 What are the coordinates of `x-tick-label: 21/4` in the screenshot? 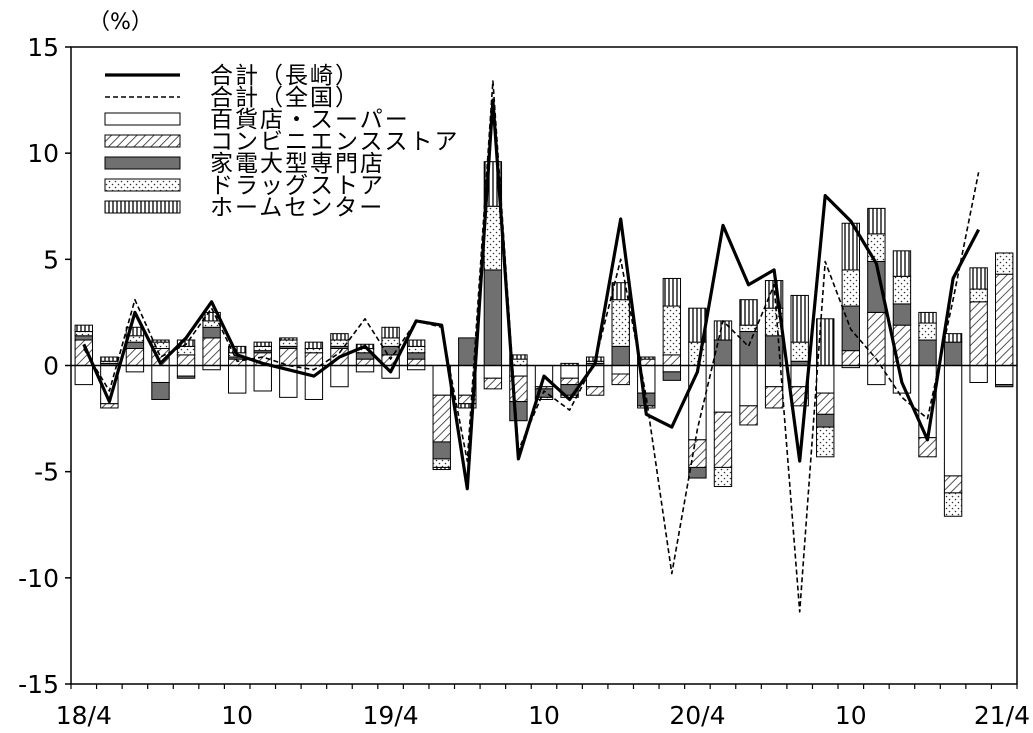 It's located at (1002, 715).